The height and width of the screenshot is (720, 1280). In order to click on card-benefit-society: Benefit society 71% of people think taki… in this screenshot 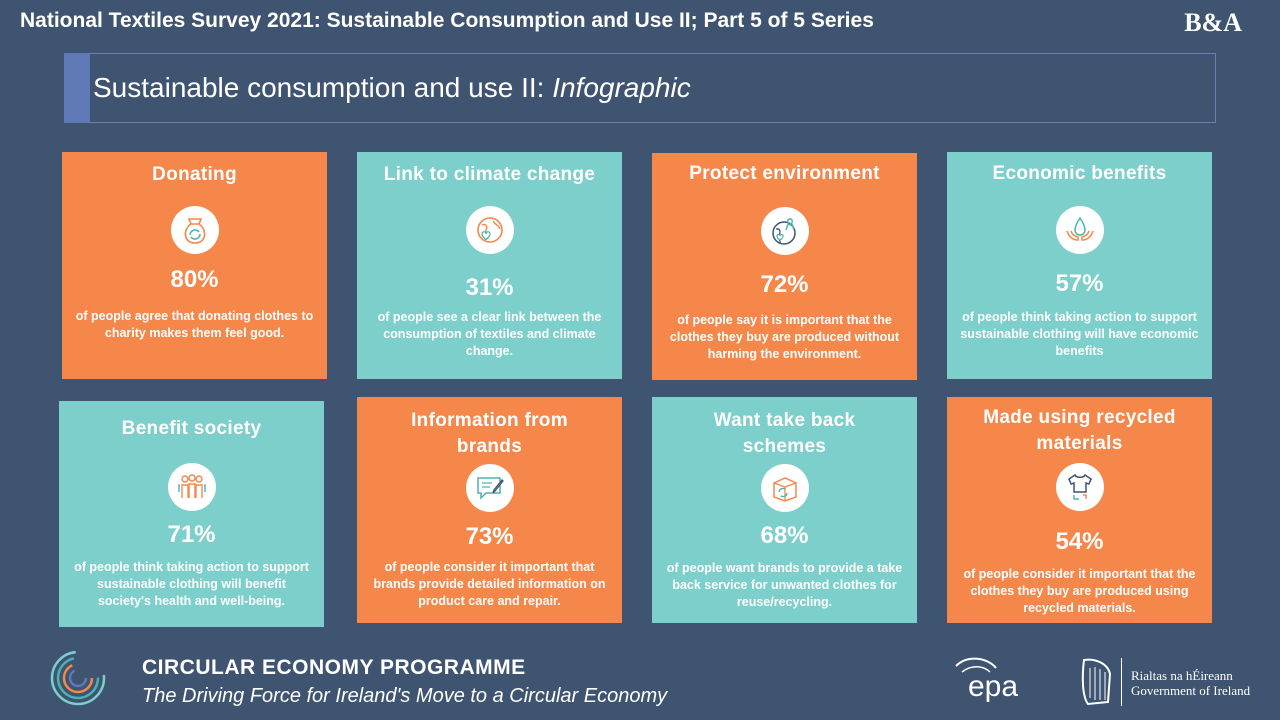, I will do `click(191, 514)`.